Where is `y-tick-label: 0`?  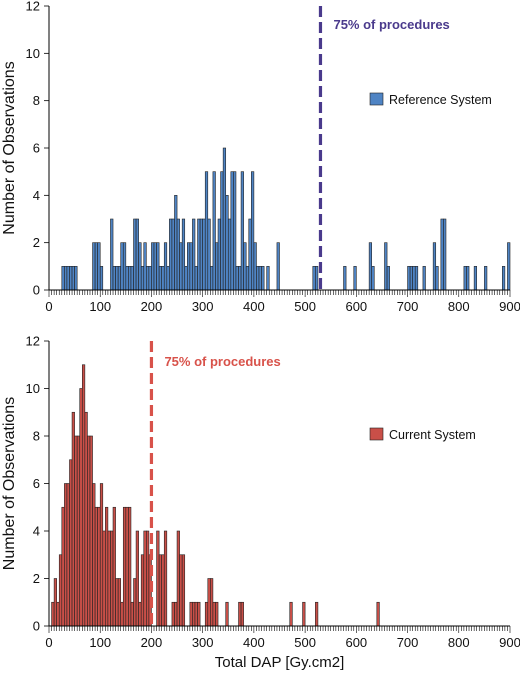 y-tick-label: 0 is located at coordinates (36, 626).